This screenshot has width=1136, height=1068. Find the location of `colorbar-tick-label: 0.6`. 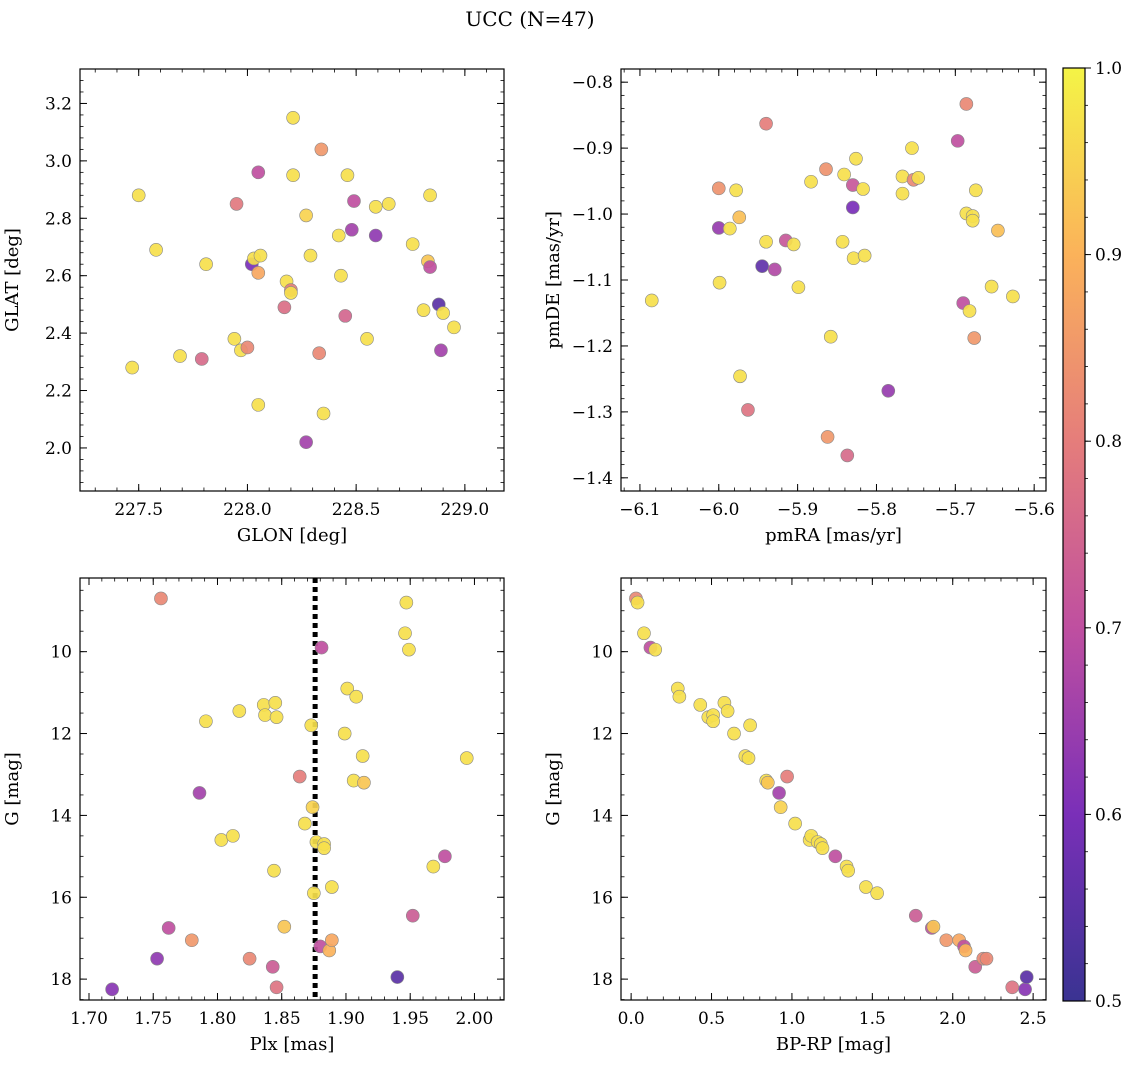

colorbar-tick-label: 0.6 is located at coordinates (1108, 815).